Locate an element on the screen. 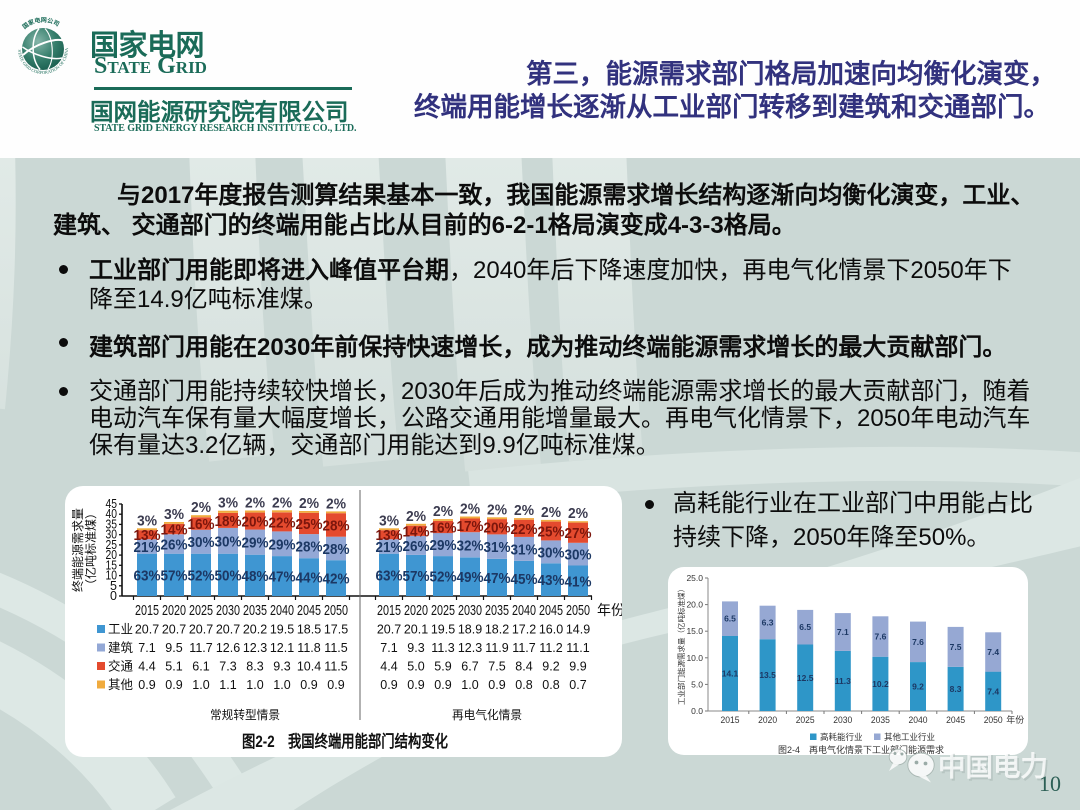 The width and height of the screenshot is (1080, 810). svg-text: 9.2 is located at coordinates (550, 667).